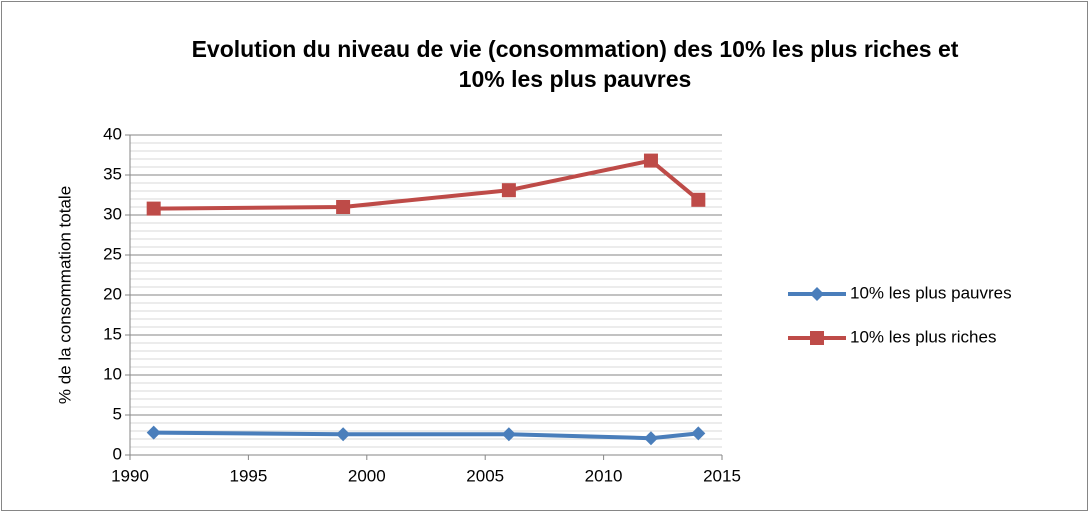 This screenshot has height=512, width=1089. I want to click on y-tick-label: 30, so click(112, 213).